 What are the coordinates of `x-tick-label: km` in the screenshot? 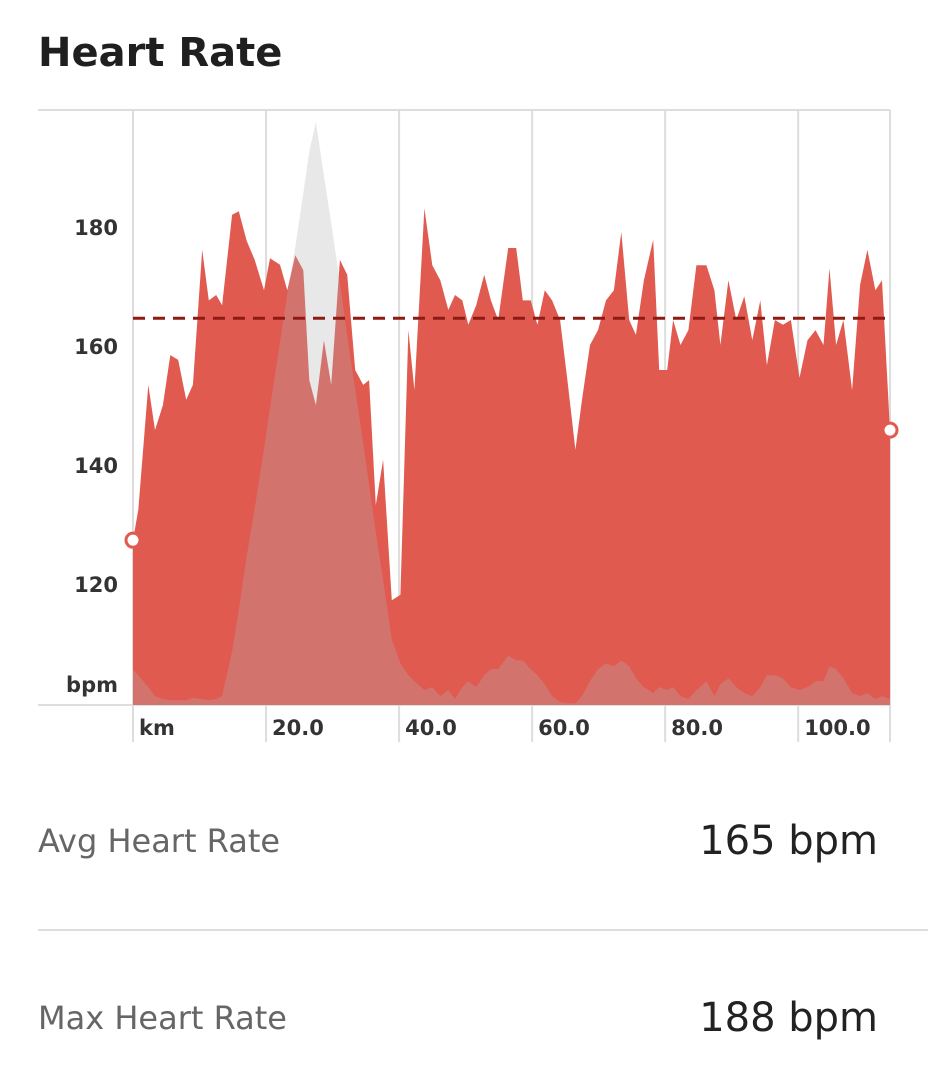 It's located at (157, 728).